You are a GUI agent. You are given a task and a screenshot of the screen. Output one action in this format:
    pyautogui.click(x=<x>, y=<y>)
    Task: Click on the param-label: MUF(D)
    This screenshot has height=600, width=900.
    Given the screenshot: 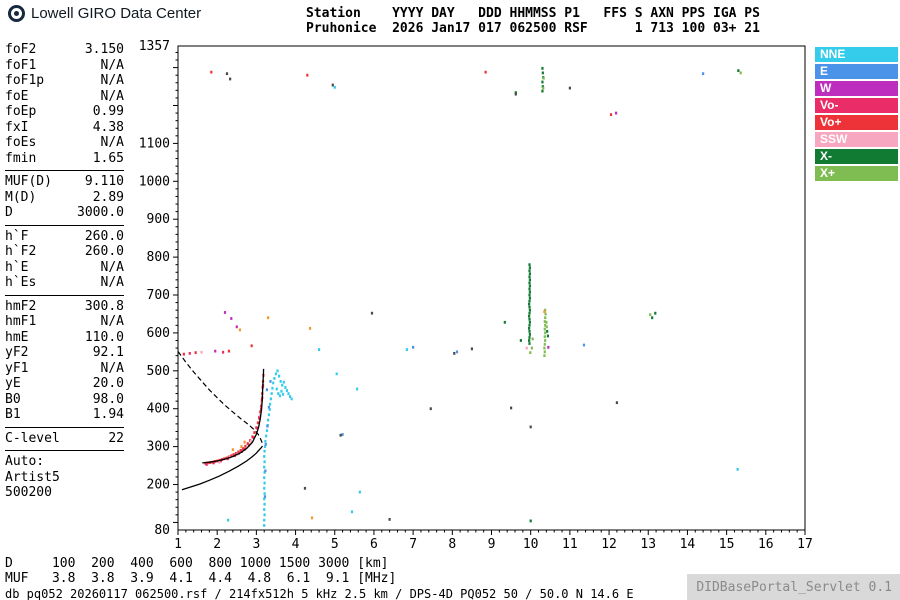 What is the action you would take?
    pyautogui.click(x=28, y=181)
    